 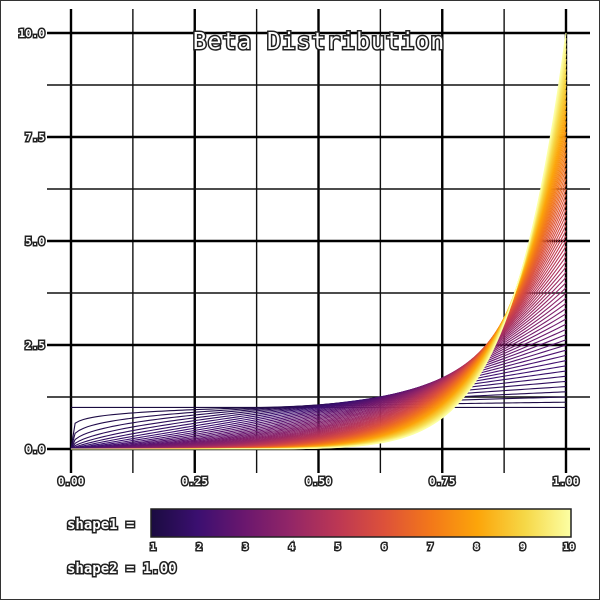 What do you see at coordinates (569, 547) in the screenshot?
I see `colorbar-tick-label: 10` at bounding box center [569, 547].